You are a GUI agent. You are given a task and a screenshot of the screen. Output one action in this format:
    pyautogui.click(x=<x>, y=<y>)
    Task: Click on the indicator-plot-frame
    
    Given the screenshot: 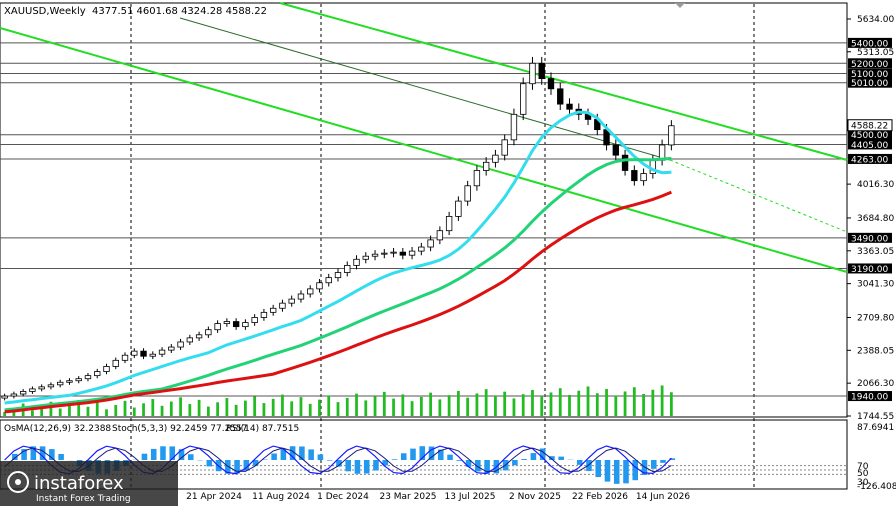 What is the action you would take?
    pyautogui.click(x=424, y=454)
    